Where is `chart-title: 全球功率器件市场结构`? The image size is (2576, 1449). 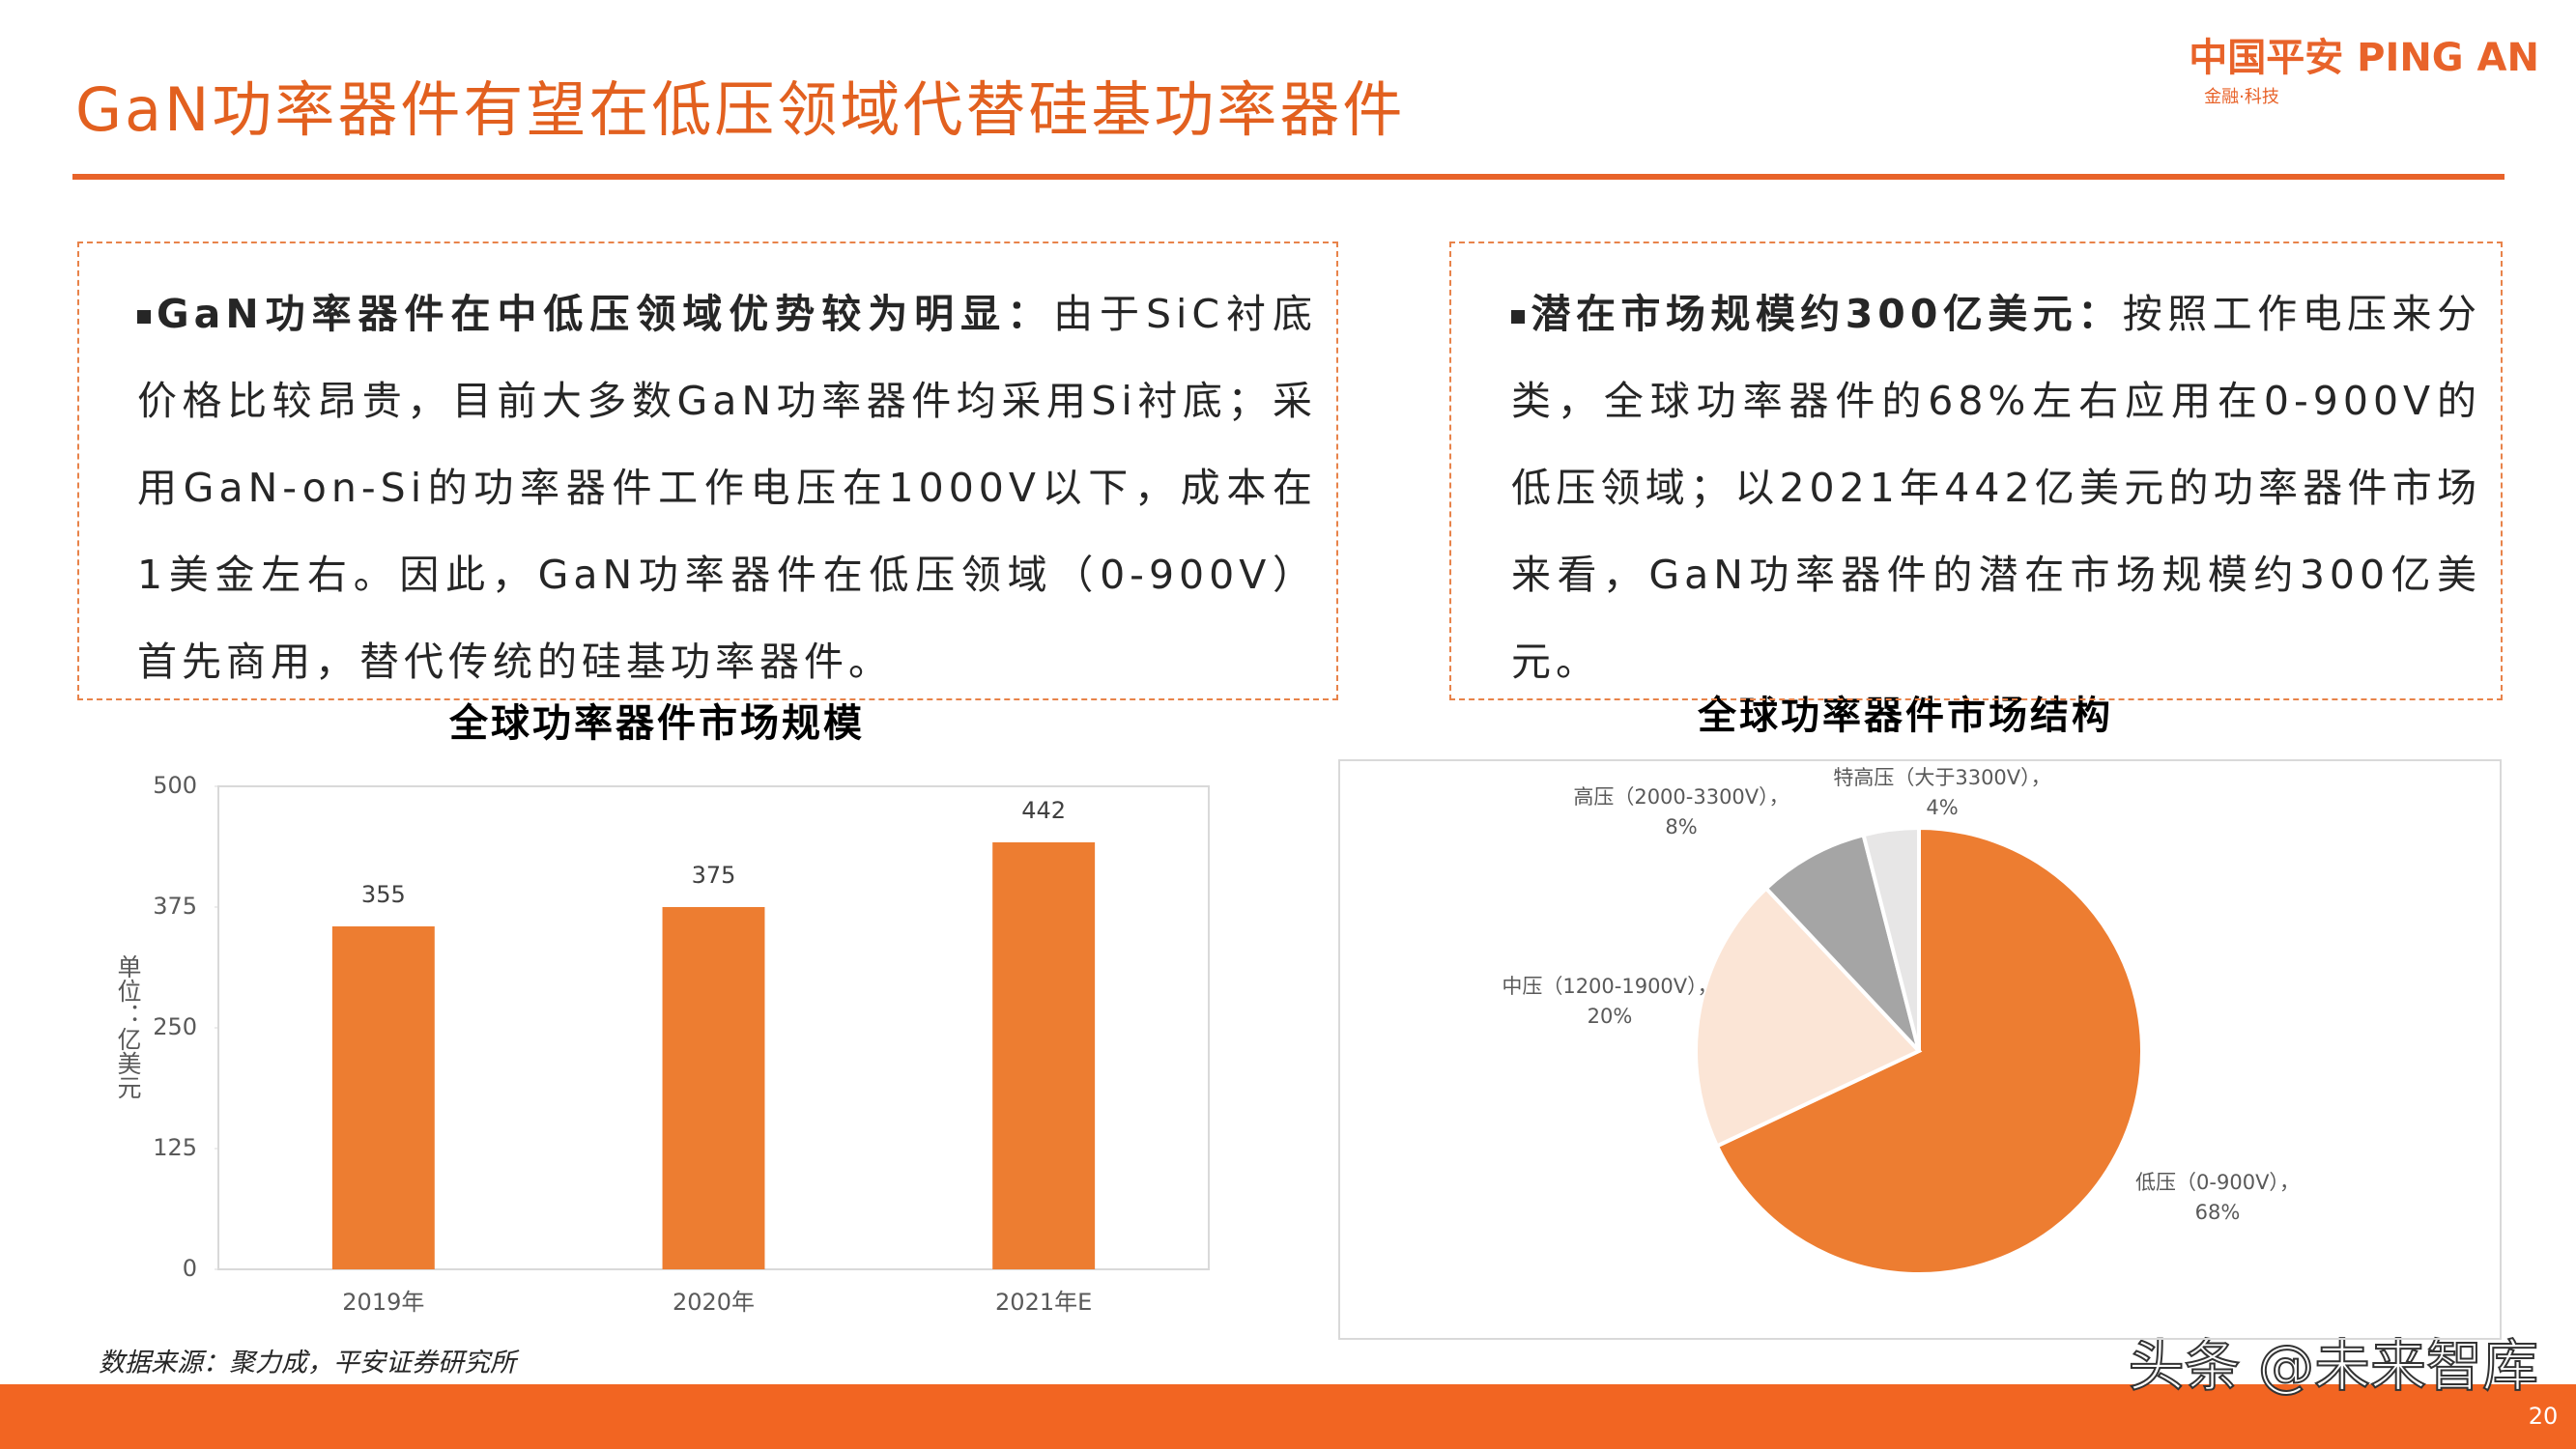 chart-title: 全球功率器件市场结构 is located at coordinates (1905, 716).